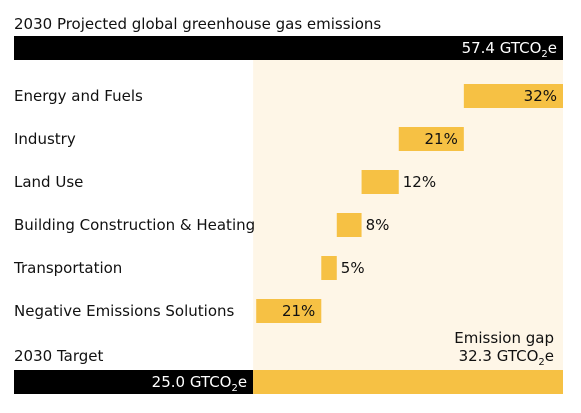 This screenshot has height=413, width=581. Describe the element at coordinates (419, 182) in the screenshot. I see `category-value-label: 12%` at that location.